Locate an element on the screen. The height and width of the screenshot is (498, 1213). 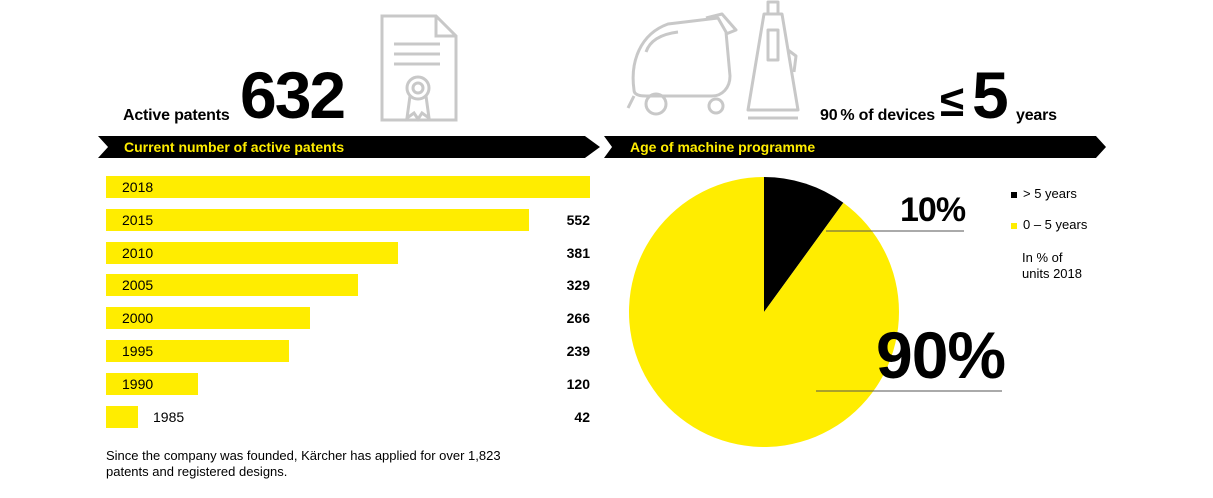
bar-row-1985: 1985 42 is located at coordinates (349, 417).